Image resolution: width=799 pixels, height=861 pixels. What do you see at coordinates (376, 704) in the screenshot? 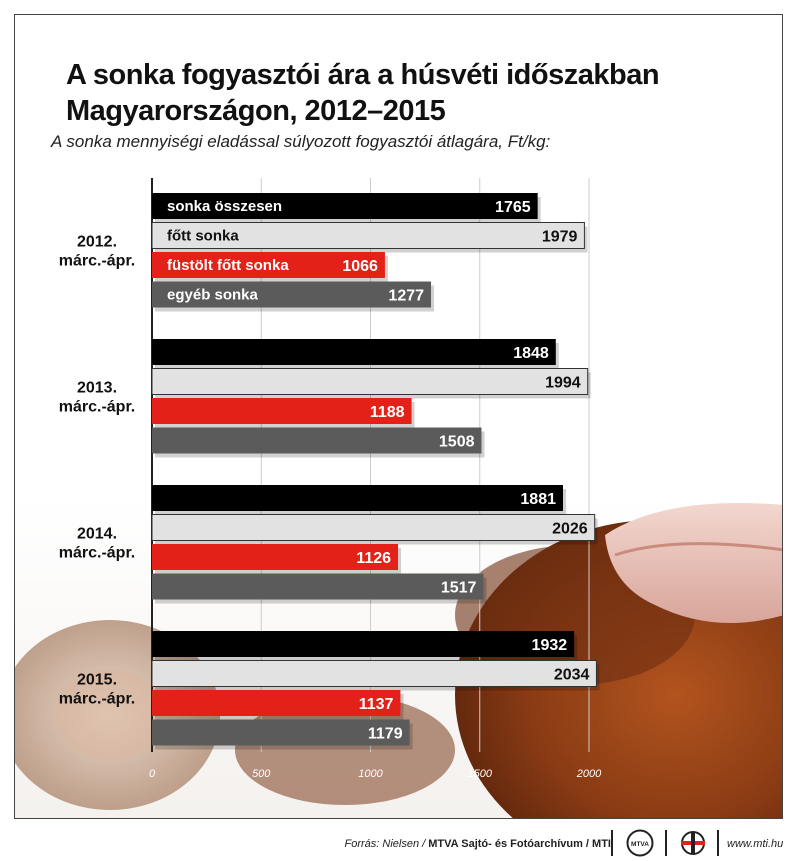
I see `data-label: 1137` at bounding box center [376, 704].